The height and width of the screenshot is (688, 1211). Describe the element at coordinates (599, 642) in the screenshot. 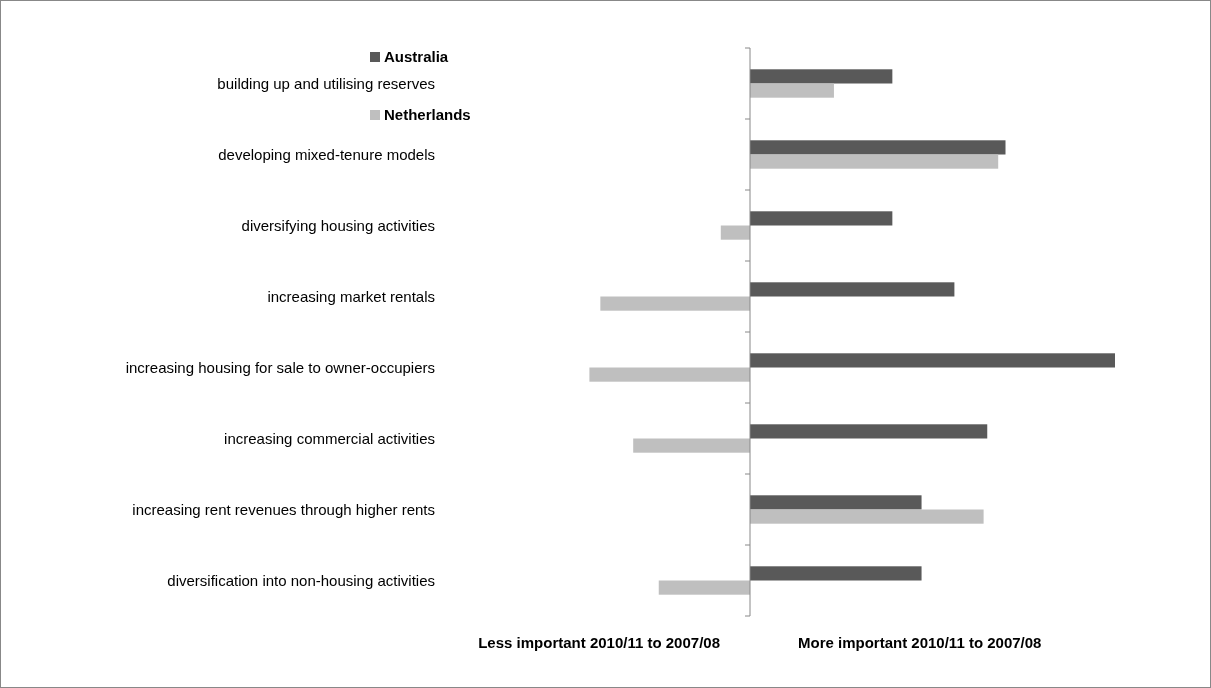

I see `text: Less important 2010/11 to 2007/08` at that location.